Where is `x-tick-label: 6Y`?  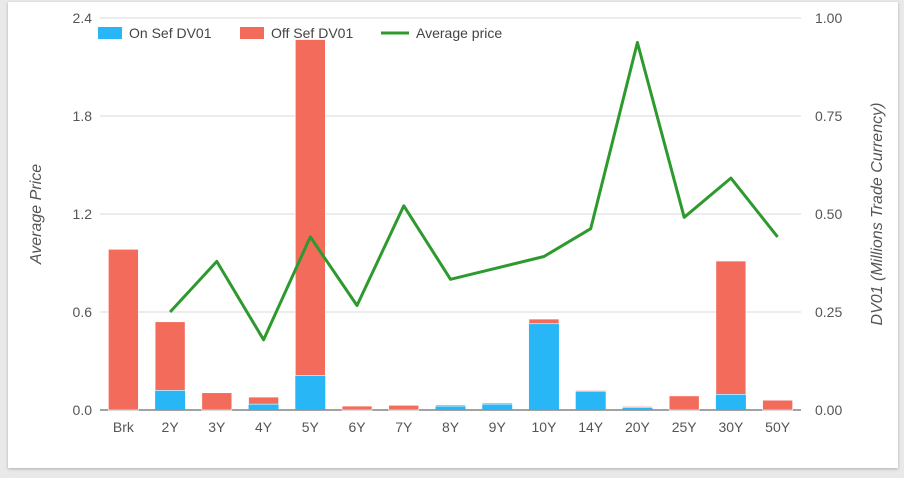
x-tick-label: 6Y is located at coordinates (357, 427).